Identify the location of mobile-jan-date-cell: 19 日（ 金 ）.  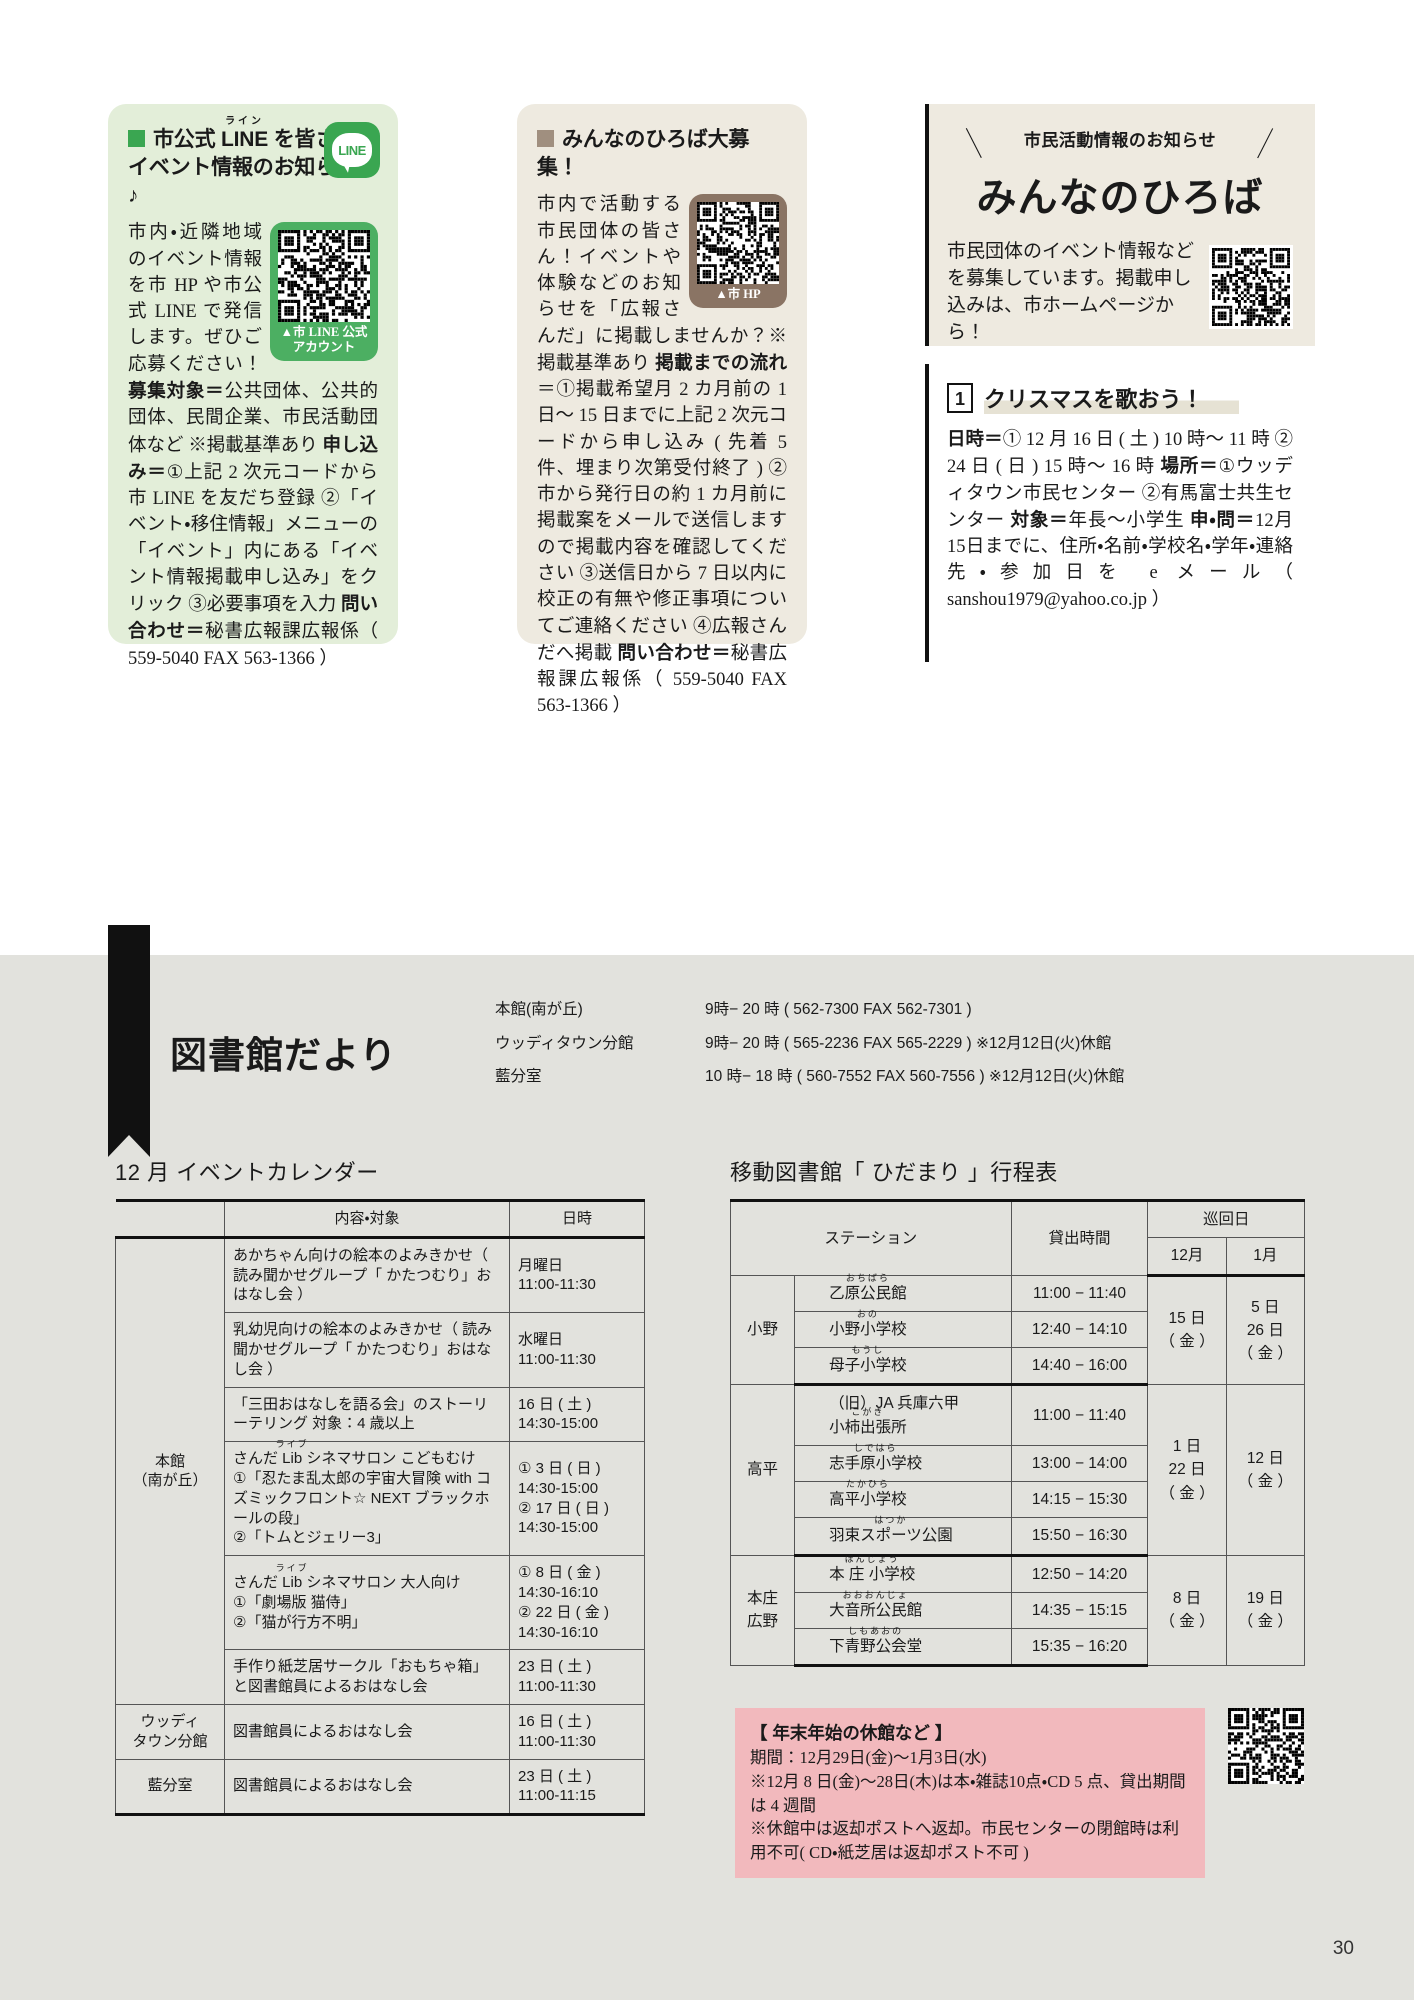
(1265, 1610).